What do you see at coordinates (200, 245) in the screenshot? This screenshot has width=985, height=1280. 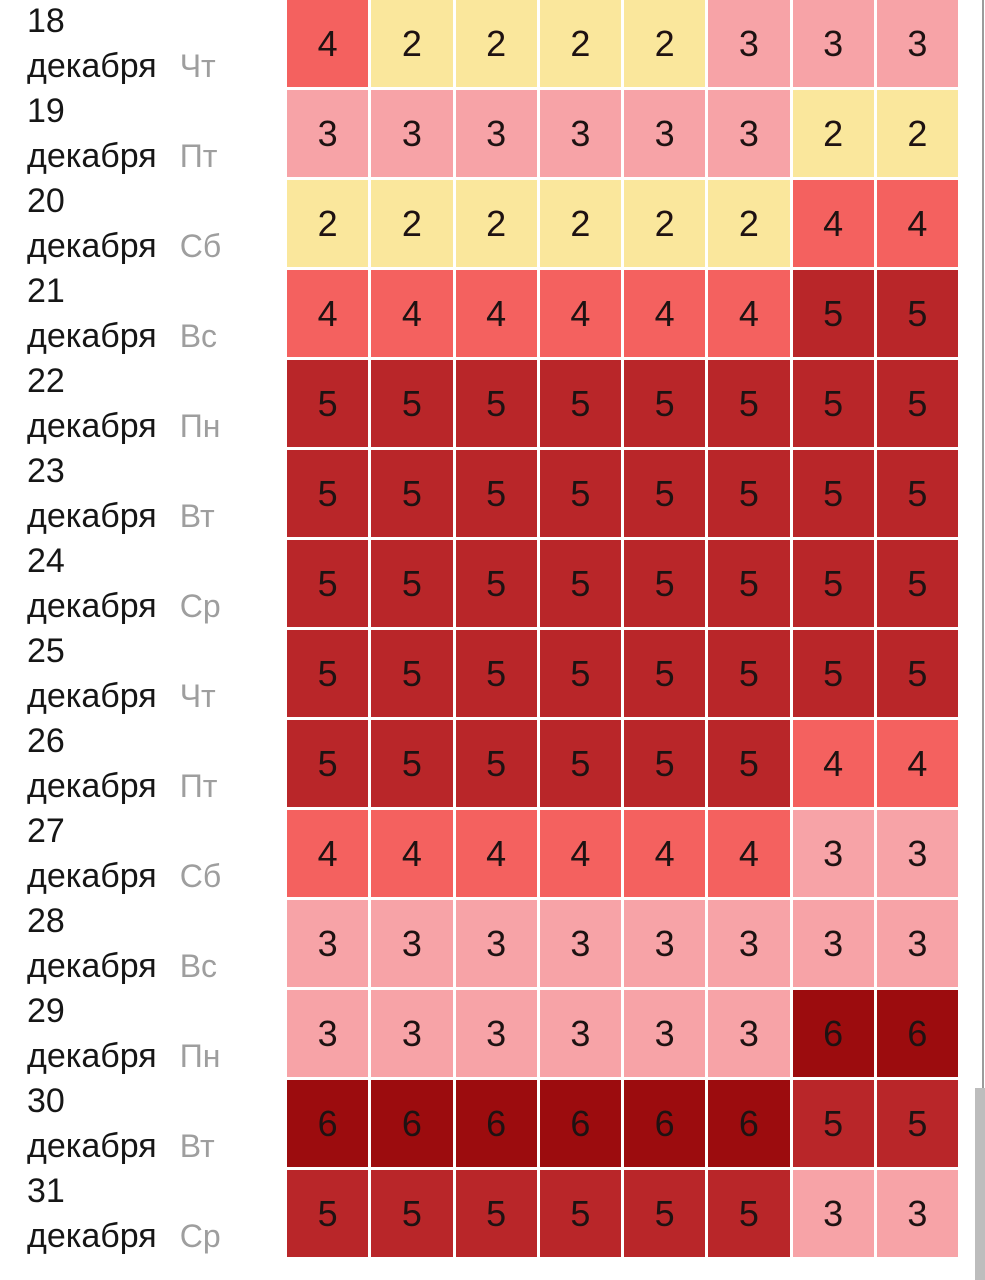 I see `weekday-abbr: Сб` at bounding box center [200, 245].